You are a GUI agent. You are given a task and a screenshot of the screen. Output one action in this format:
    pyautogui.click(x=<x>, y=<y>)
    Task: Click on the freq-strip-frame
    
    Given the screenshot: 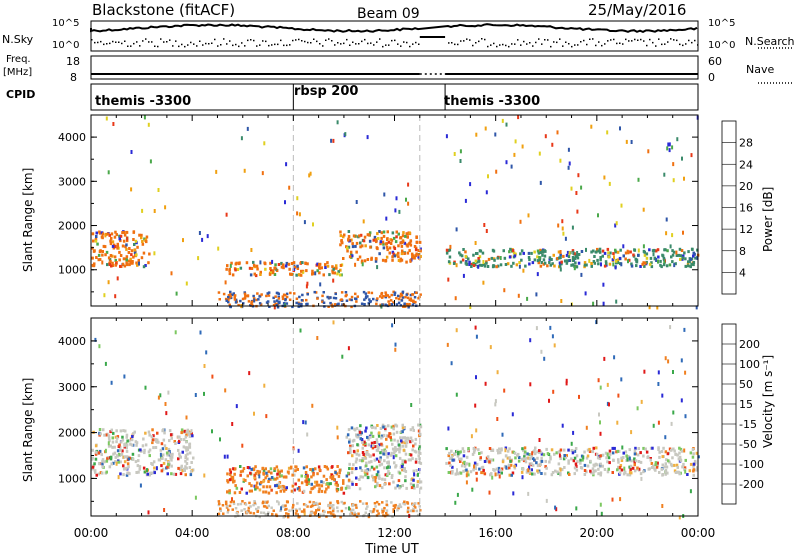 What is the action you would take?
    pyautogui.click(x=394, y=67)
    